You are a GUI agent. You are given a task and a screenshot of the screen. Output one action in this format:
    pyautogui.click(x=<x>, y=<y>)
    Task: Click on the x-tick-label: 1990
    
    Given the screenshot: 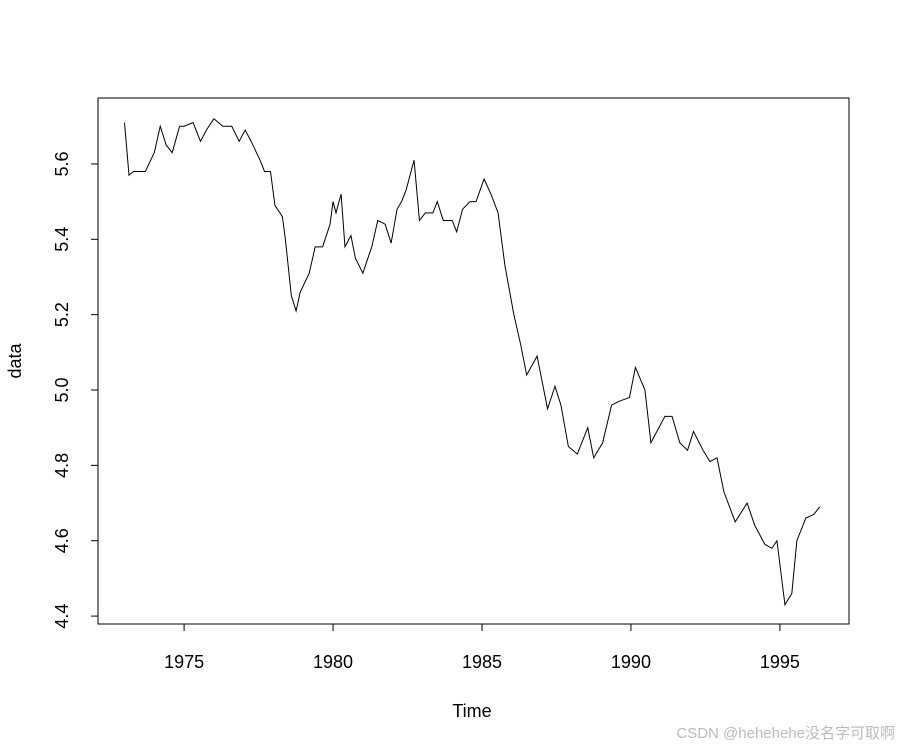 What is the action you would take?
    pyautogui.click(x=631, y=662)
    